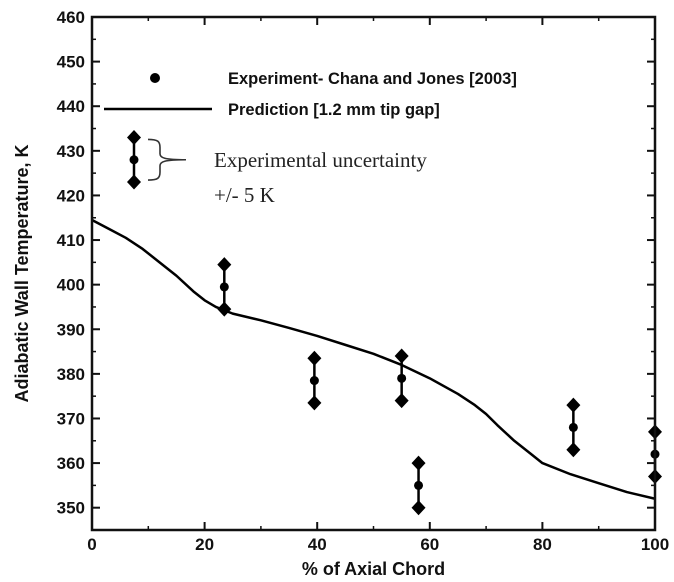  What do you see at coordinates (320, 160) in the screenshot?
I see `annotation-line-1: Experimental uncertainty` at bounding box center [320, 160].